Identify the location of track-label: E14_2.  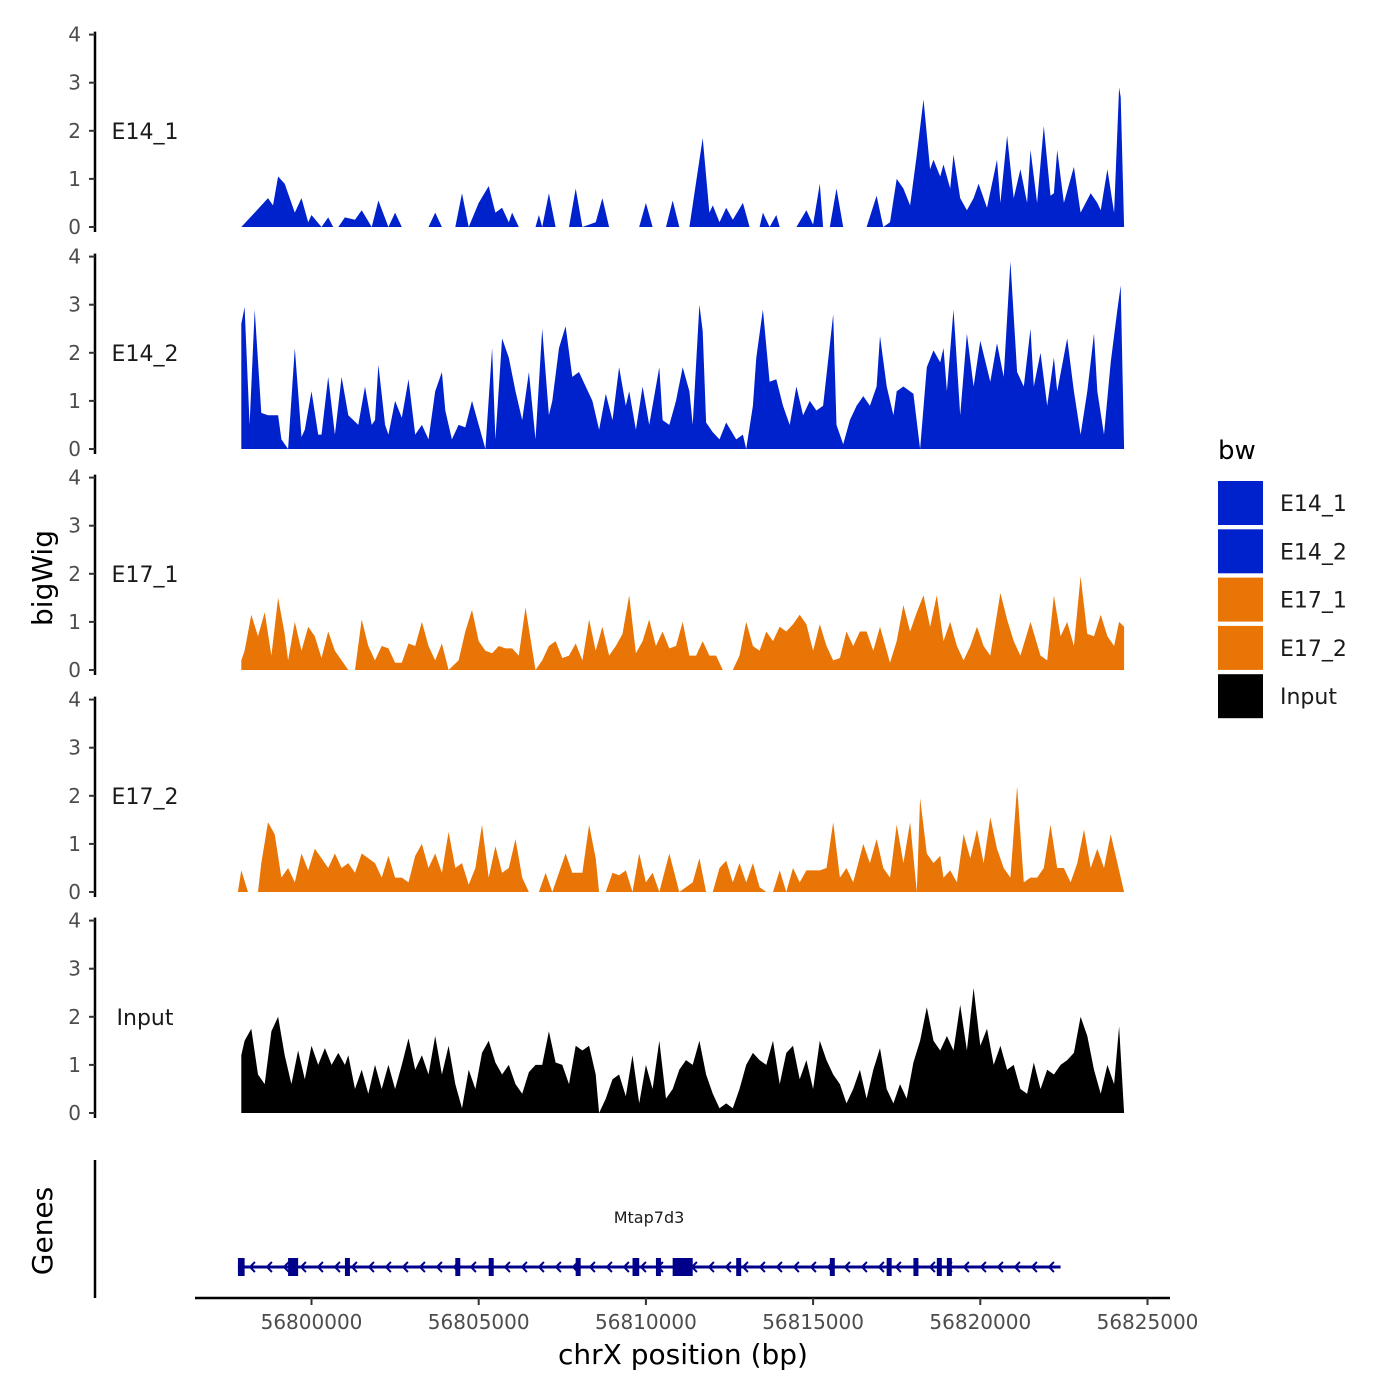
(145, 354).